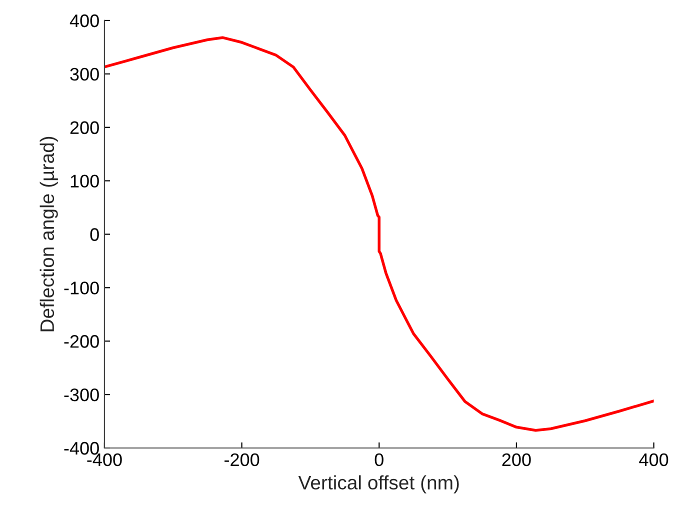  Describe the element at coordinates (81, 288) in the screenshot. I see `y-tick-label: -100` at that location.